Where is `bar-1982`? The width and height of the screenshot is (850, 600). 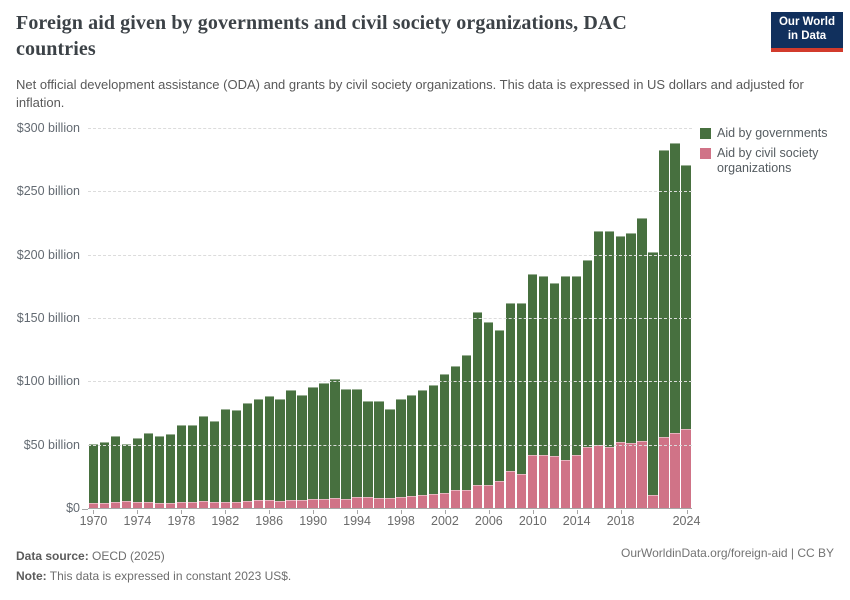 bar-1982 is located at coordinates (225, 319).